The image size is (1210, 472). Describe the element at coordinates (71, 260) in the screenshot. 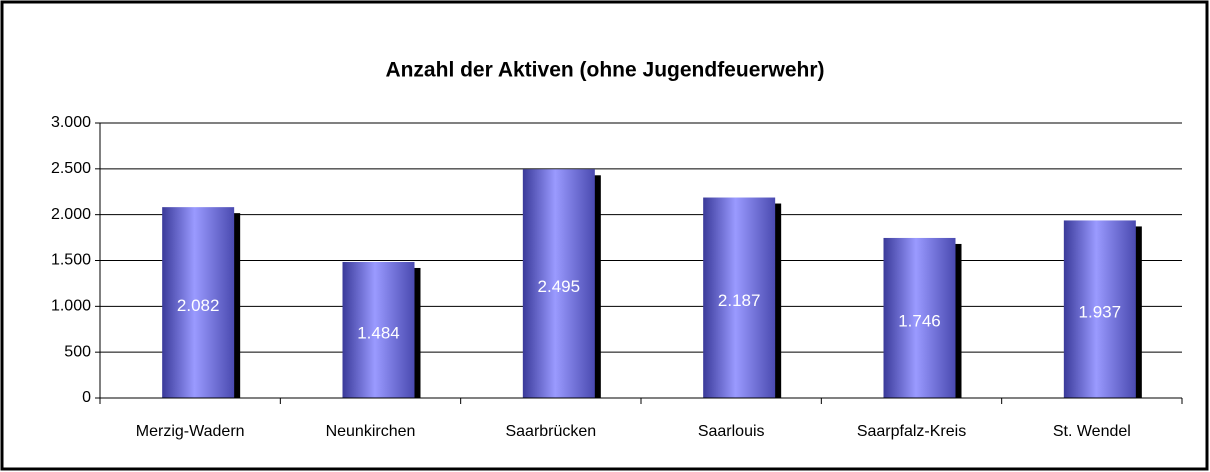

I see `y-tick-label: 1.500` at that location.